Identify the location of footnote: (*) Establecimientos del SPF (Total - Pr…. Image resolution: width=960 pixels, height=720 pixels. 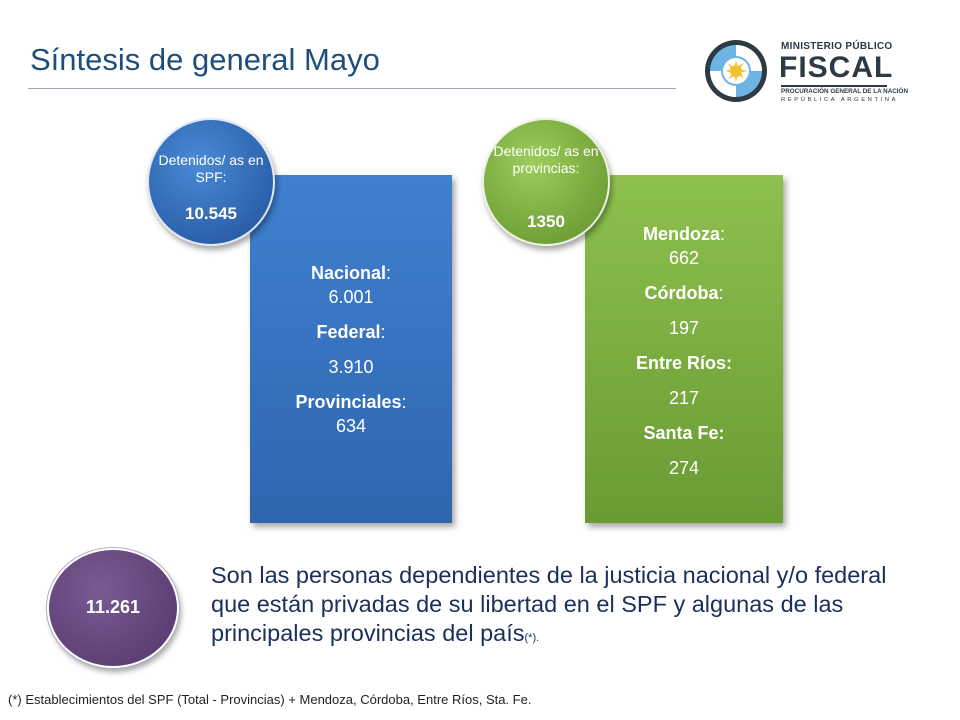
(270, 699).